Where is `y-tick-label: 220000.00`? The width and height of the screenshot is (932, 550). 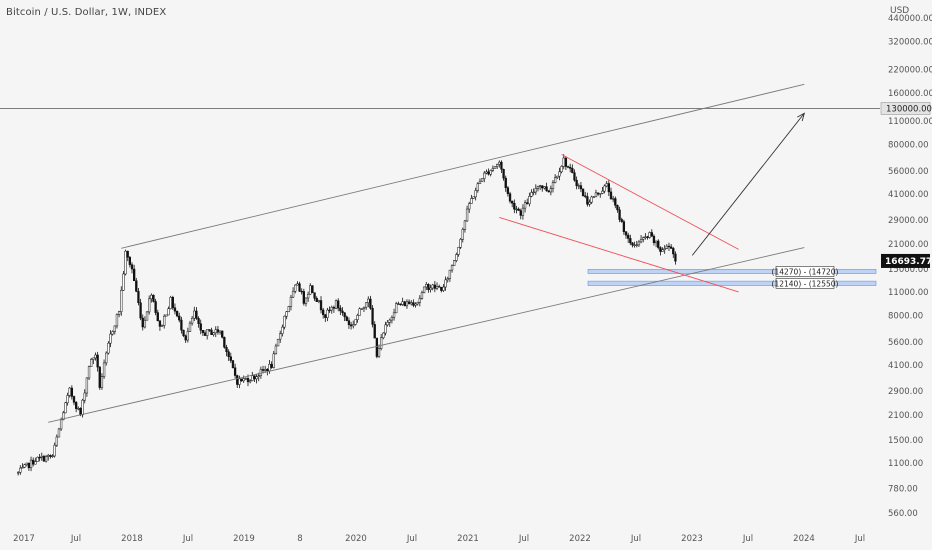 y-tick-label: 220000.00 is located at coordinates (910, 70).